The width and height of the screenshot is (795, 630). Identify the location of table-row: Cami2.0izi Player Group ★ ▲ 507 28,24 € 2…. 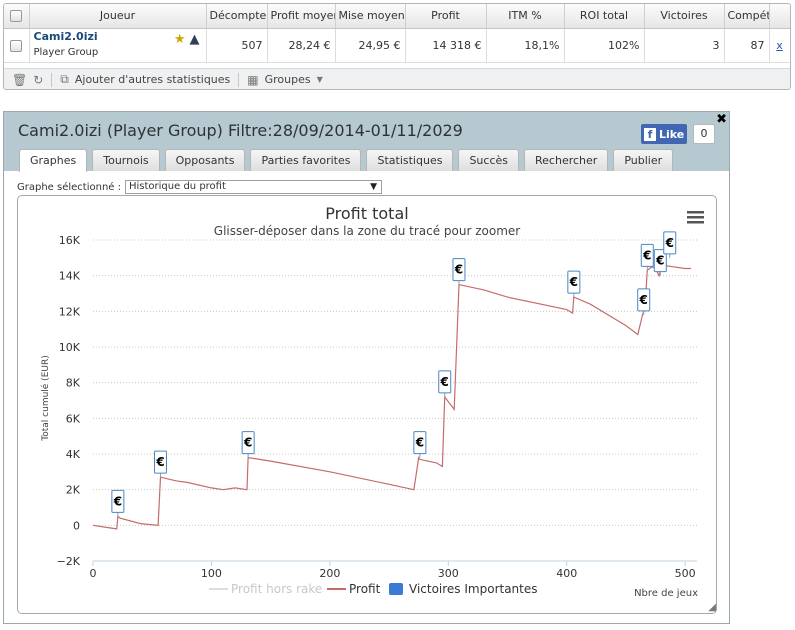
(397, 45).